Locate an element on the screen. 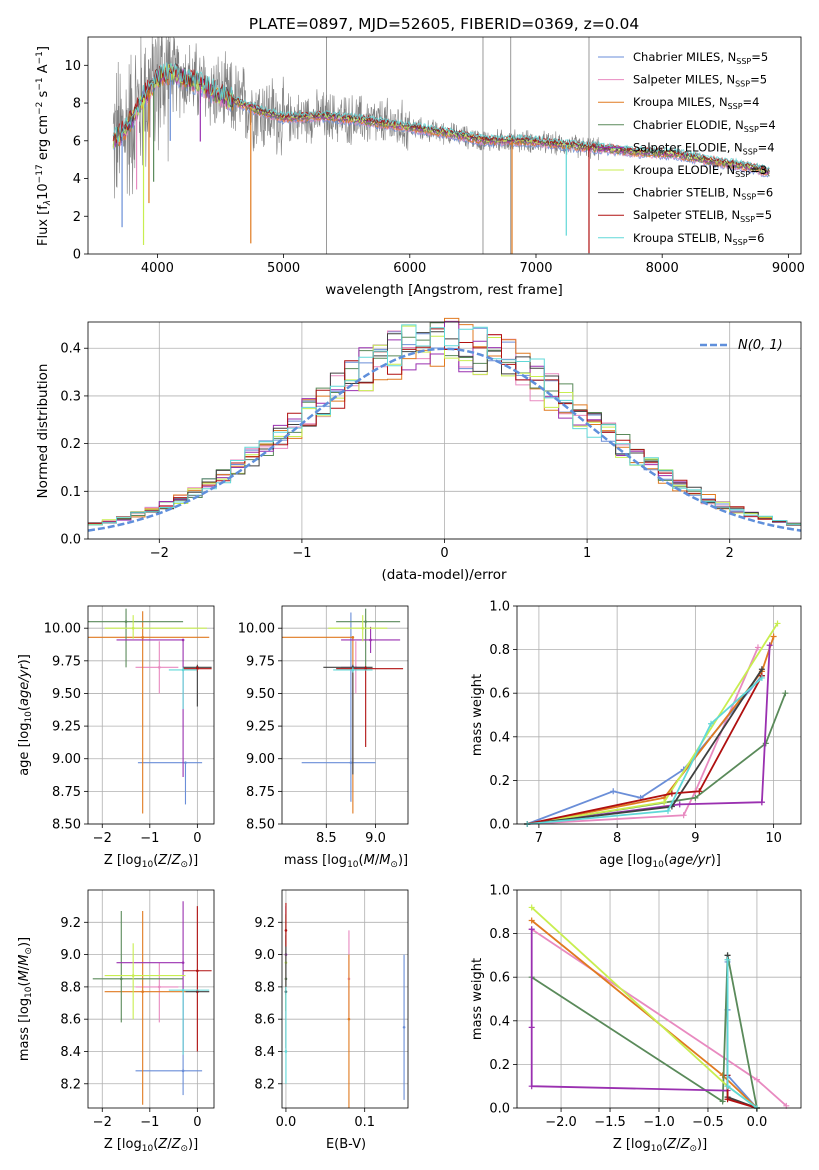  mass-vs-Z-xlabel: Z [log10(Z/Z⊙)] is located at coordinates (151, 1145).